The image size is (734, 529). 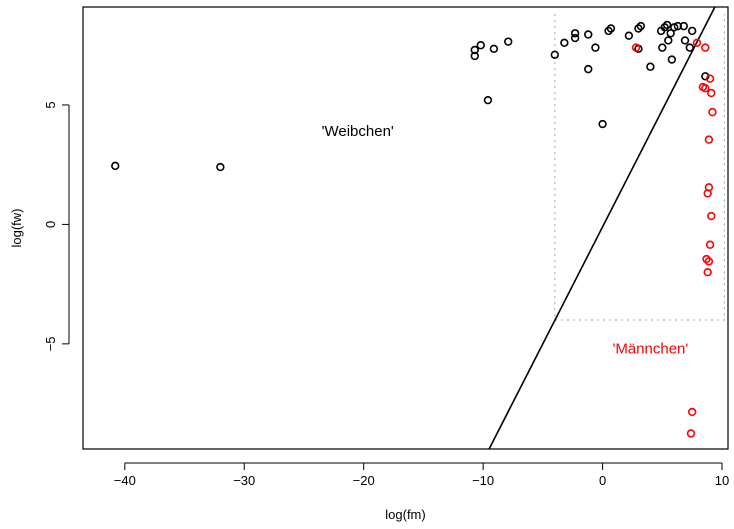 I want to click on dotted-box-outline, so click(x=640, y=167).